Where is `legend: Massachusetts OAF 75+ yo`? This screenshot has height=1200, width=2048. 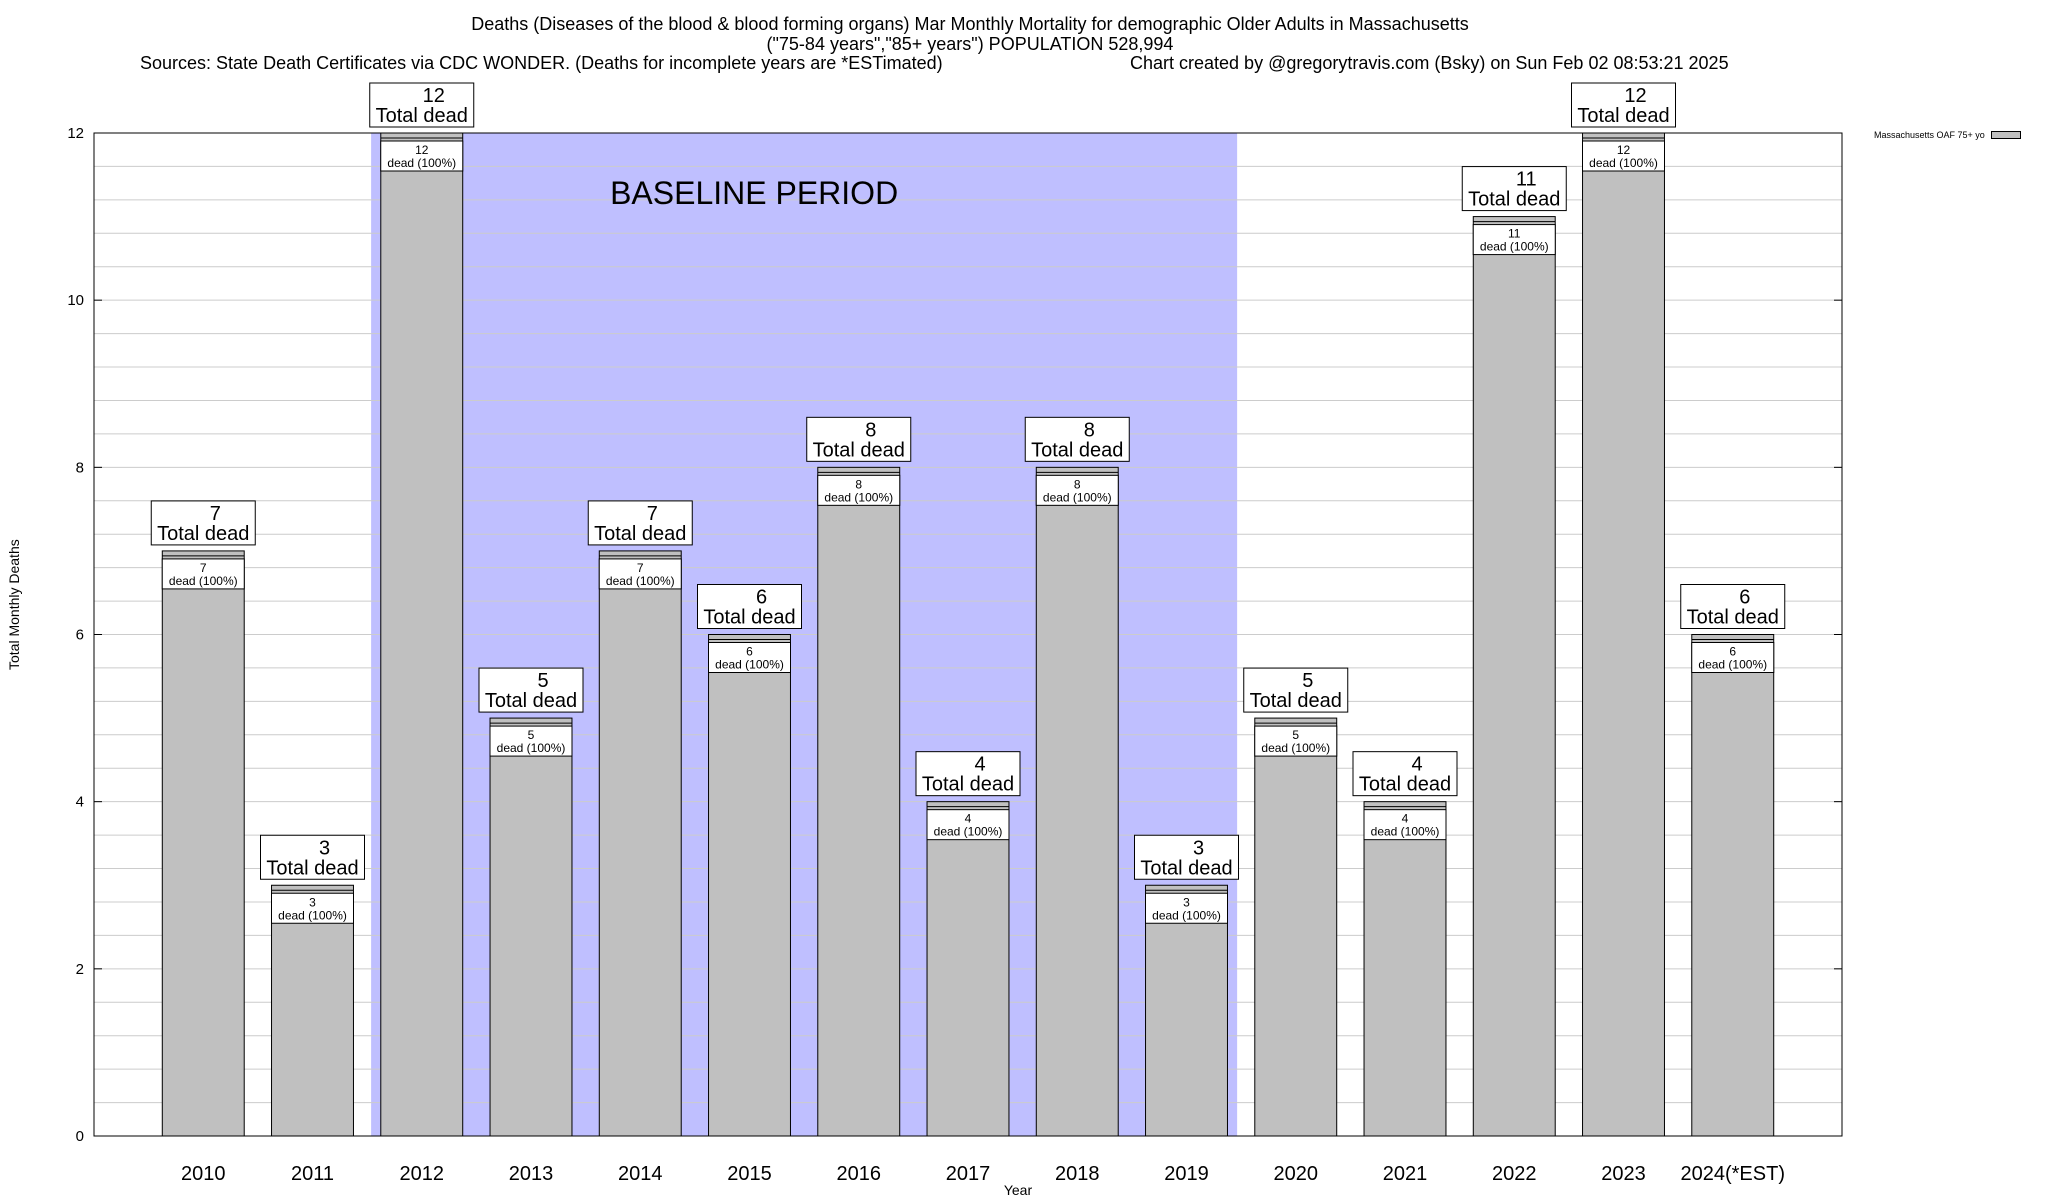 legend: Massachusetts OAF 75+ yo is located at coordinates (1947, 135).